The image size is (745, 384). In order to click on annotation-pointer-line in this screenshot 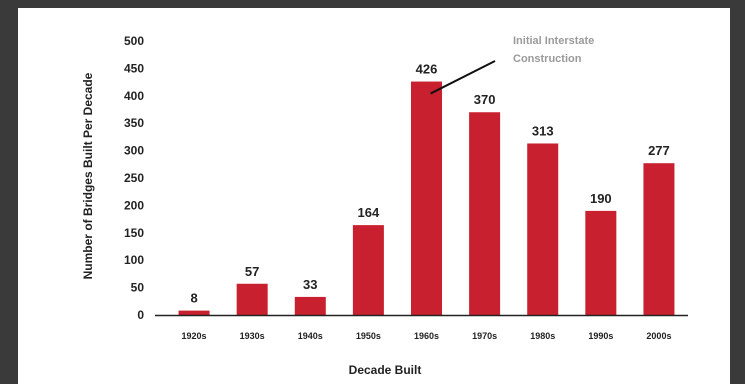, I will do `click(463, 77)`.